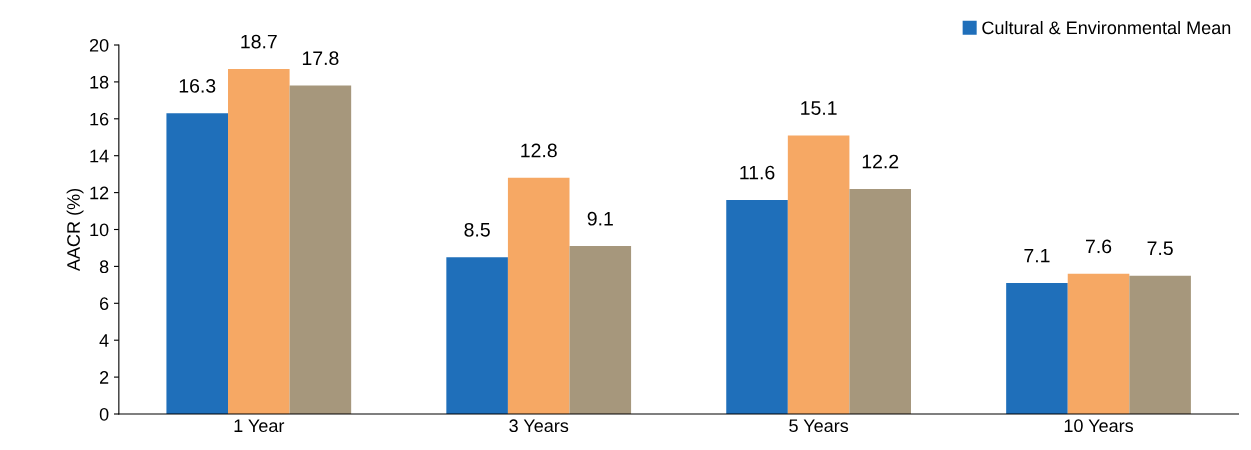 This screenshot has width=1251, height=450. I want to click on y-tick-label: 20, so click(99, 45).